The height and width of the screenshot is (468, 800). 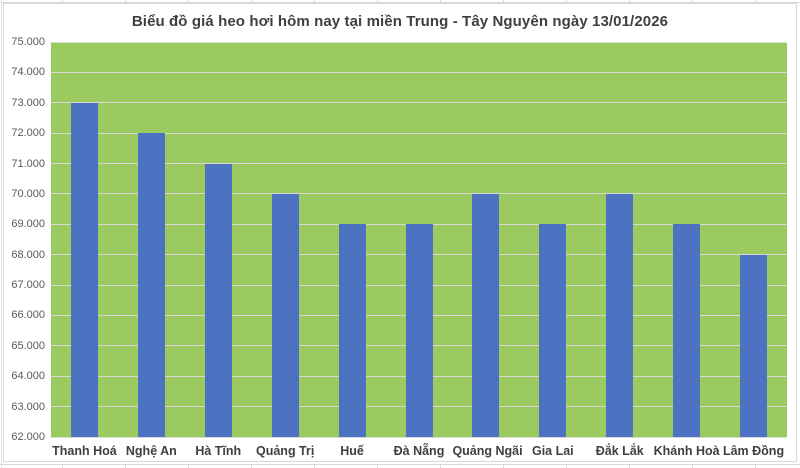 What do you see at coordinates (28, 285) in the screenshot?
I see `y-axis-tick-label: 67.000` at bounding box center [28, 285].